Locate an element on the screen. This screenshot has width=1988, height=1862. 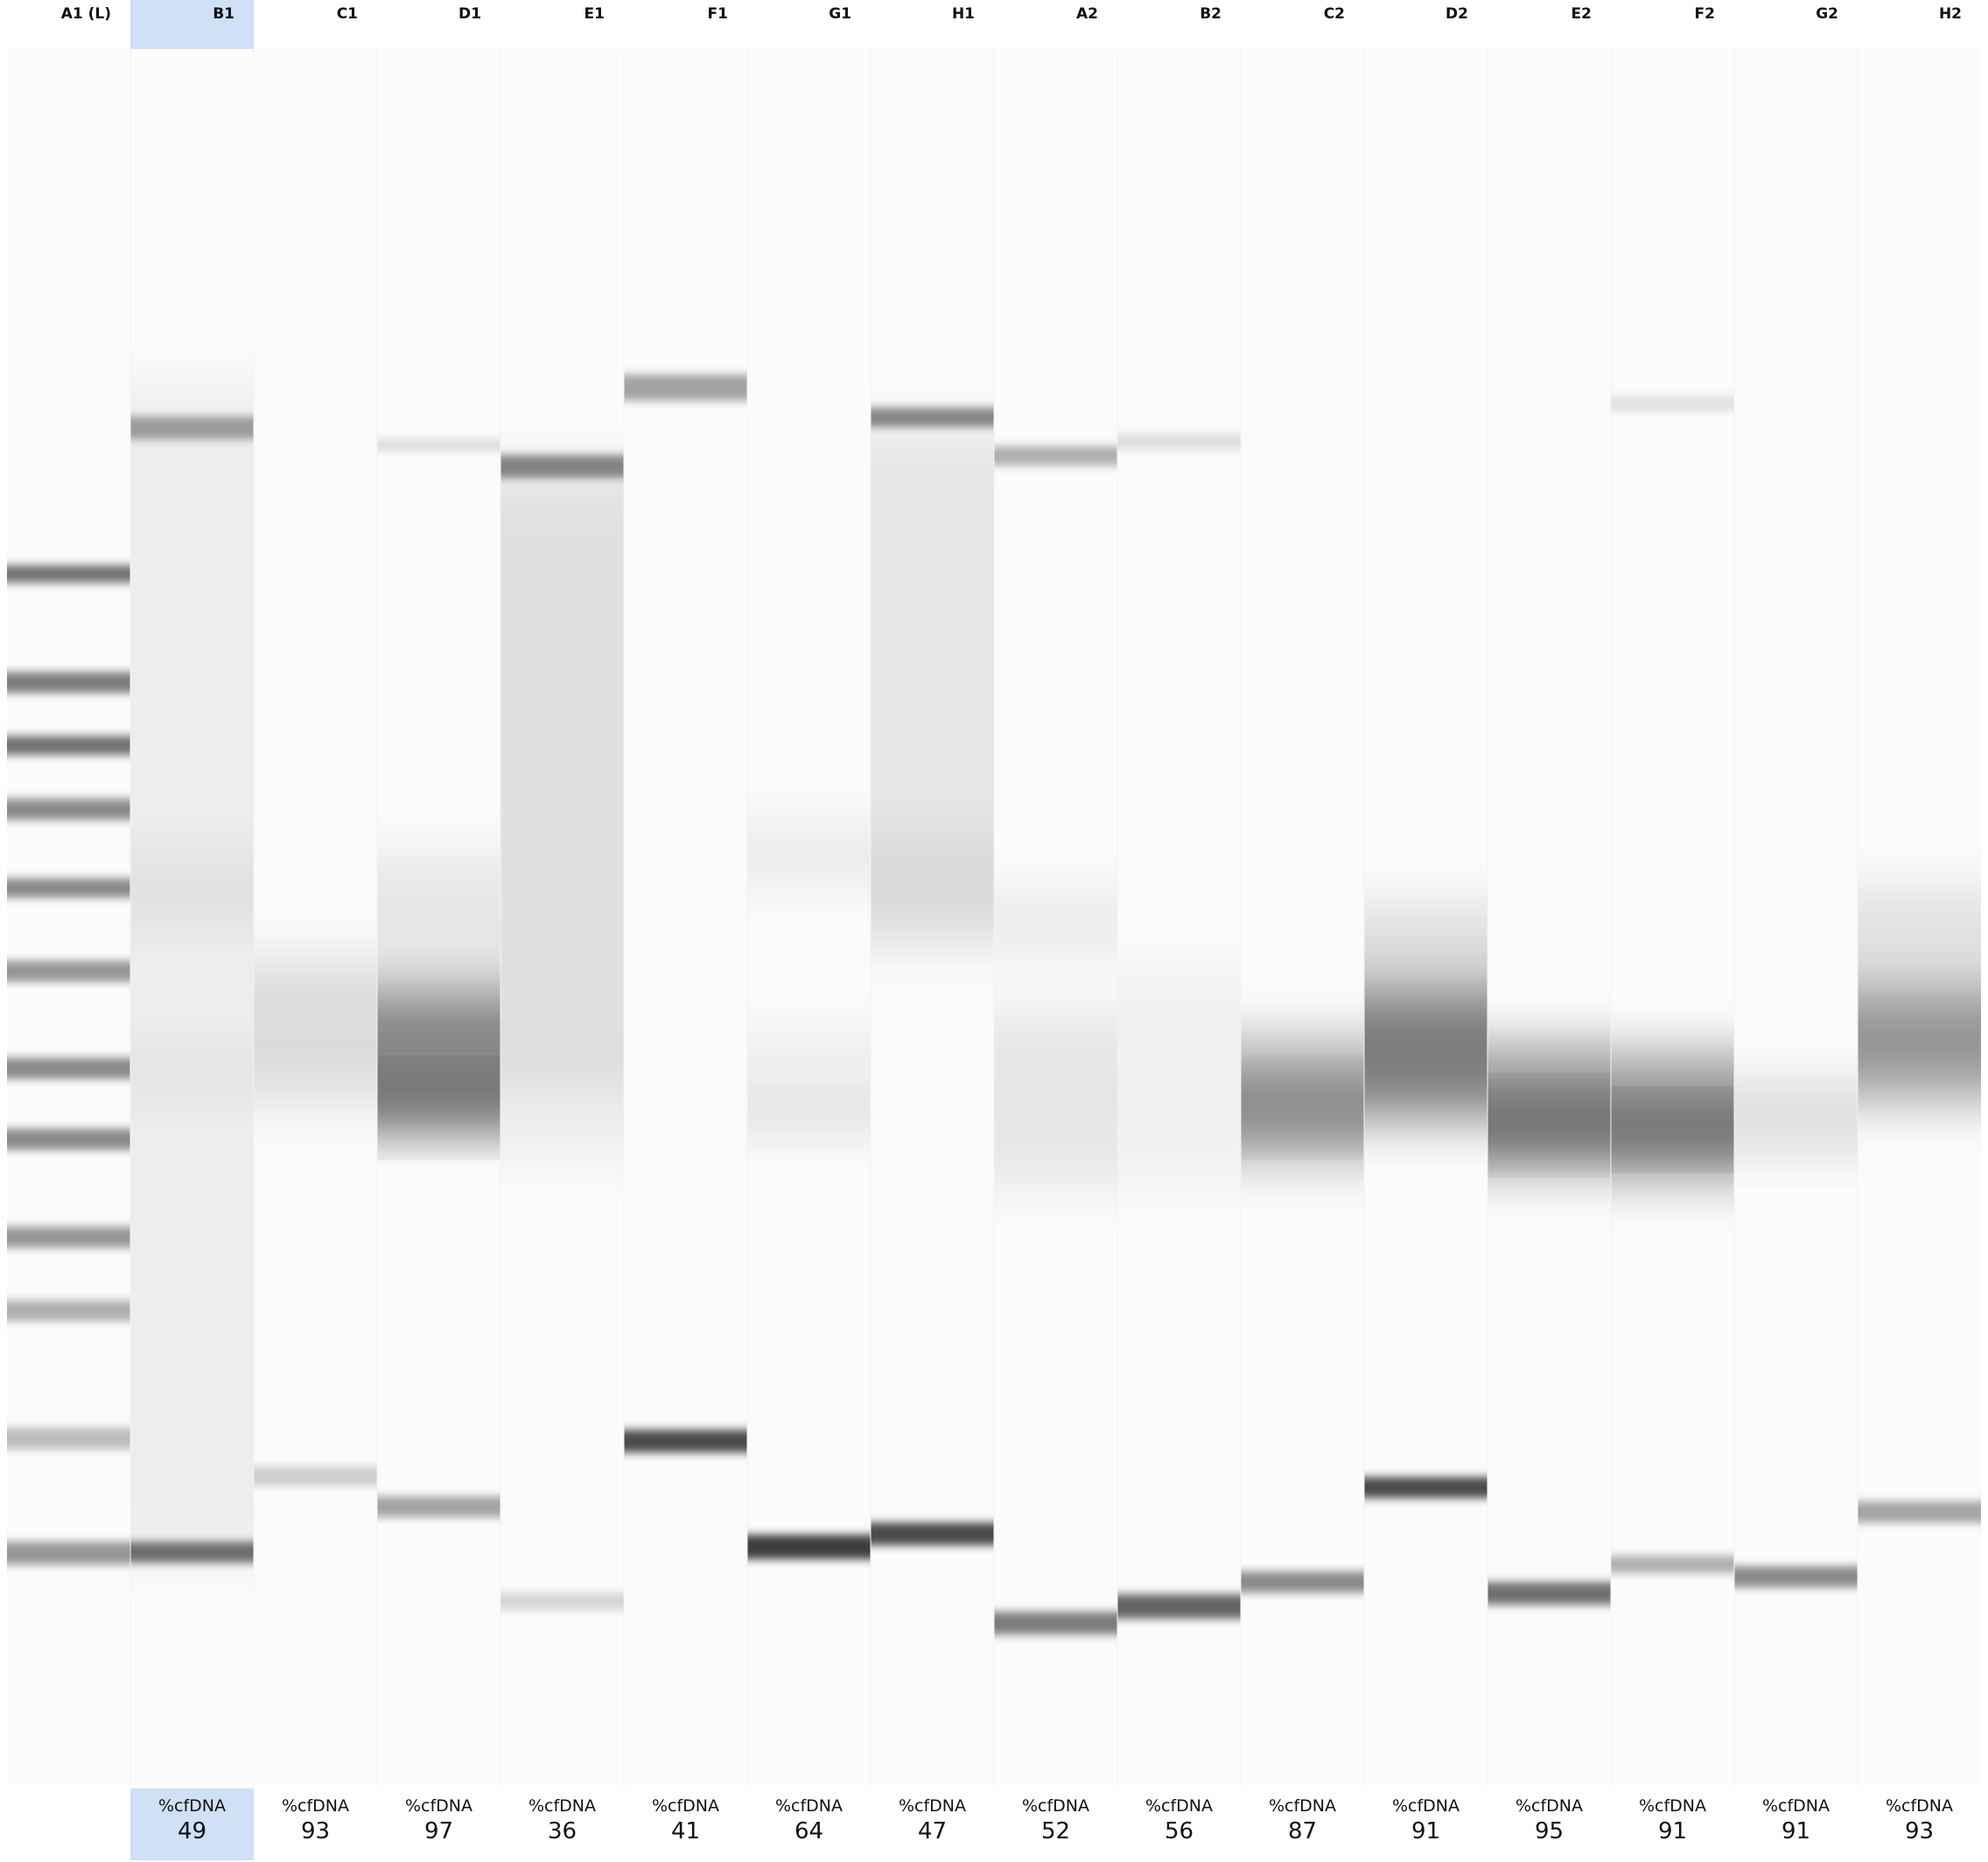
percent-cfdna-cell: %cfDNA 52 is located at coordinates (1055, 1824).